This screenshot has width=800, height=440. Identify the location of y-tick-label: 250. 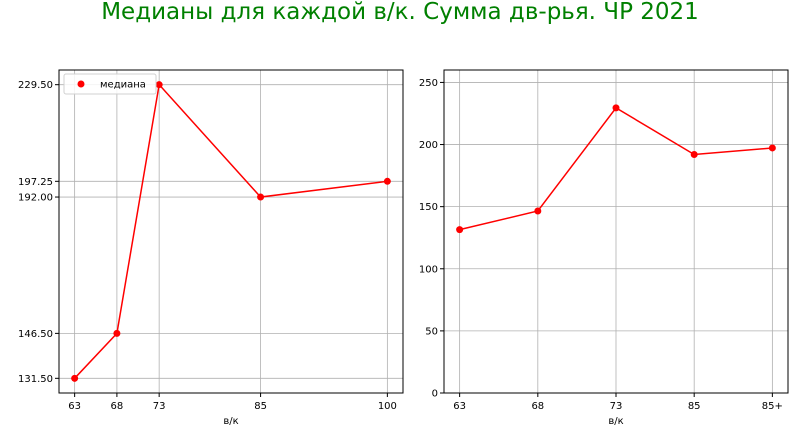
(428, 83).